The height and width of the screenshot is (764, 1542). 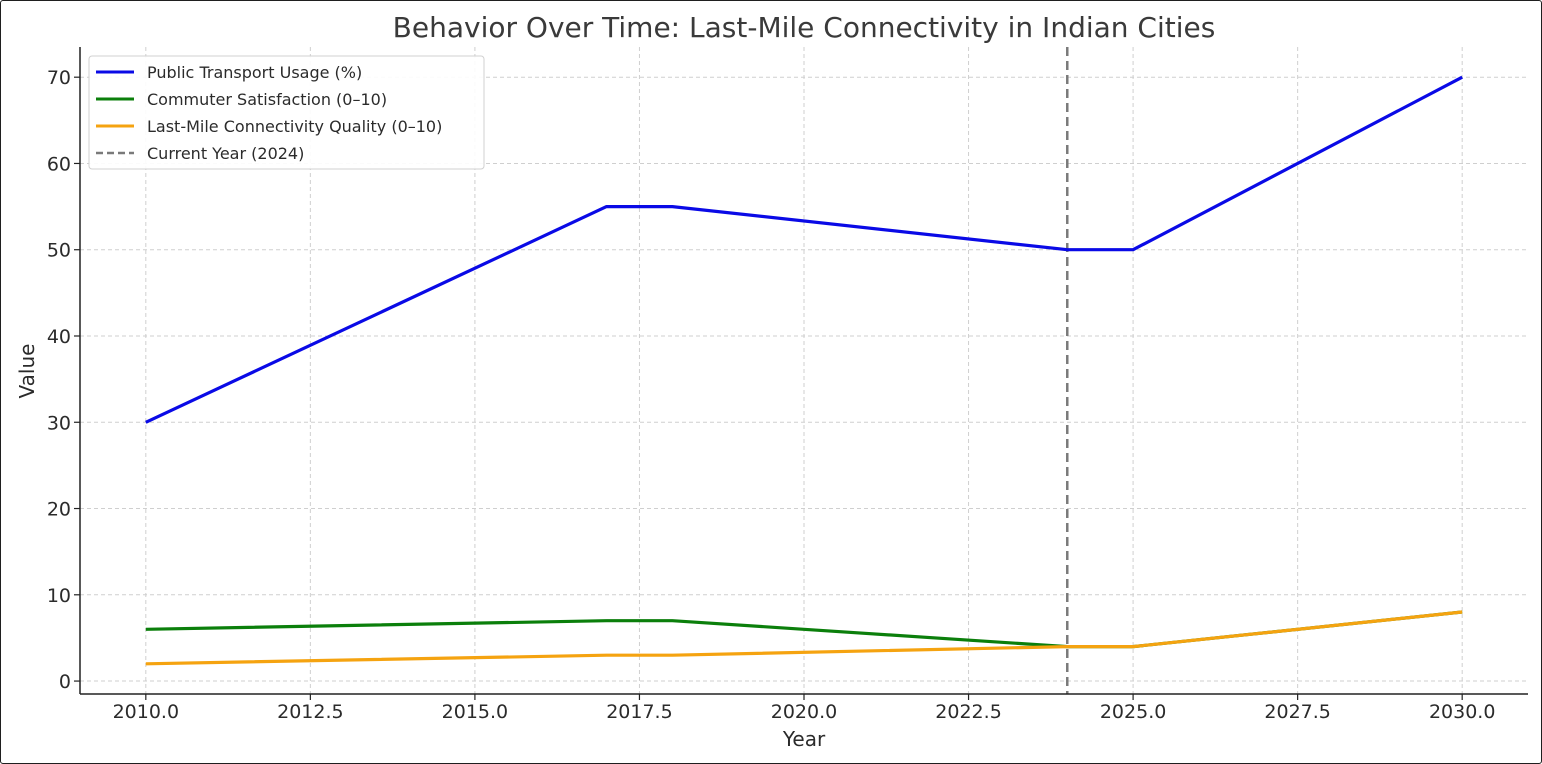 I want to click on y-tick-label: 10, so click(x=59, y=596).